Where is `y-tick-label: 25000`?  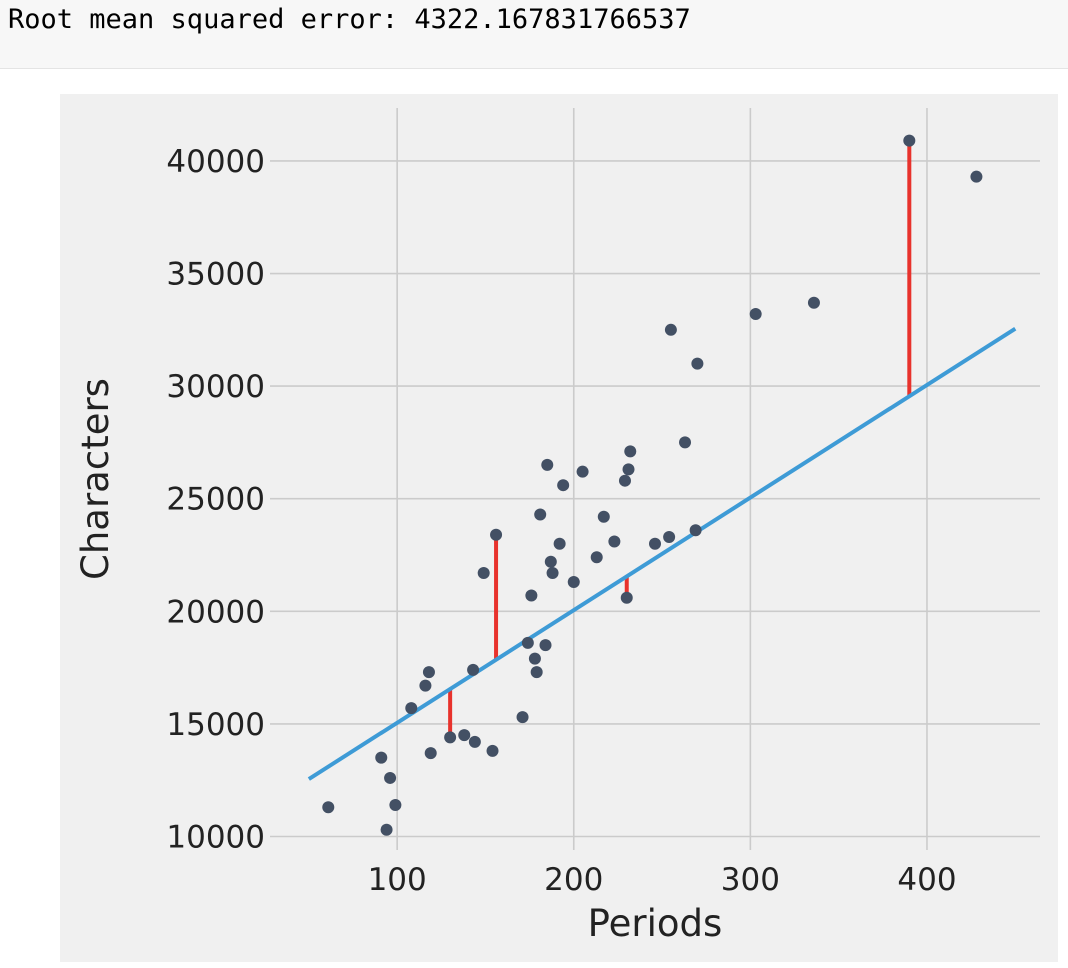
y-tick-label: 25000 is located at coordinates (215, 500).